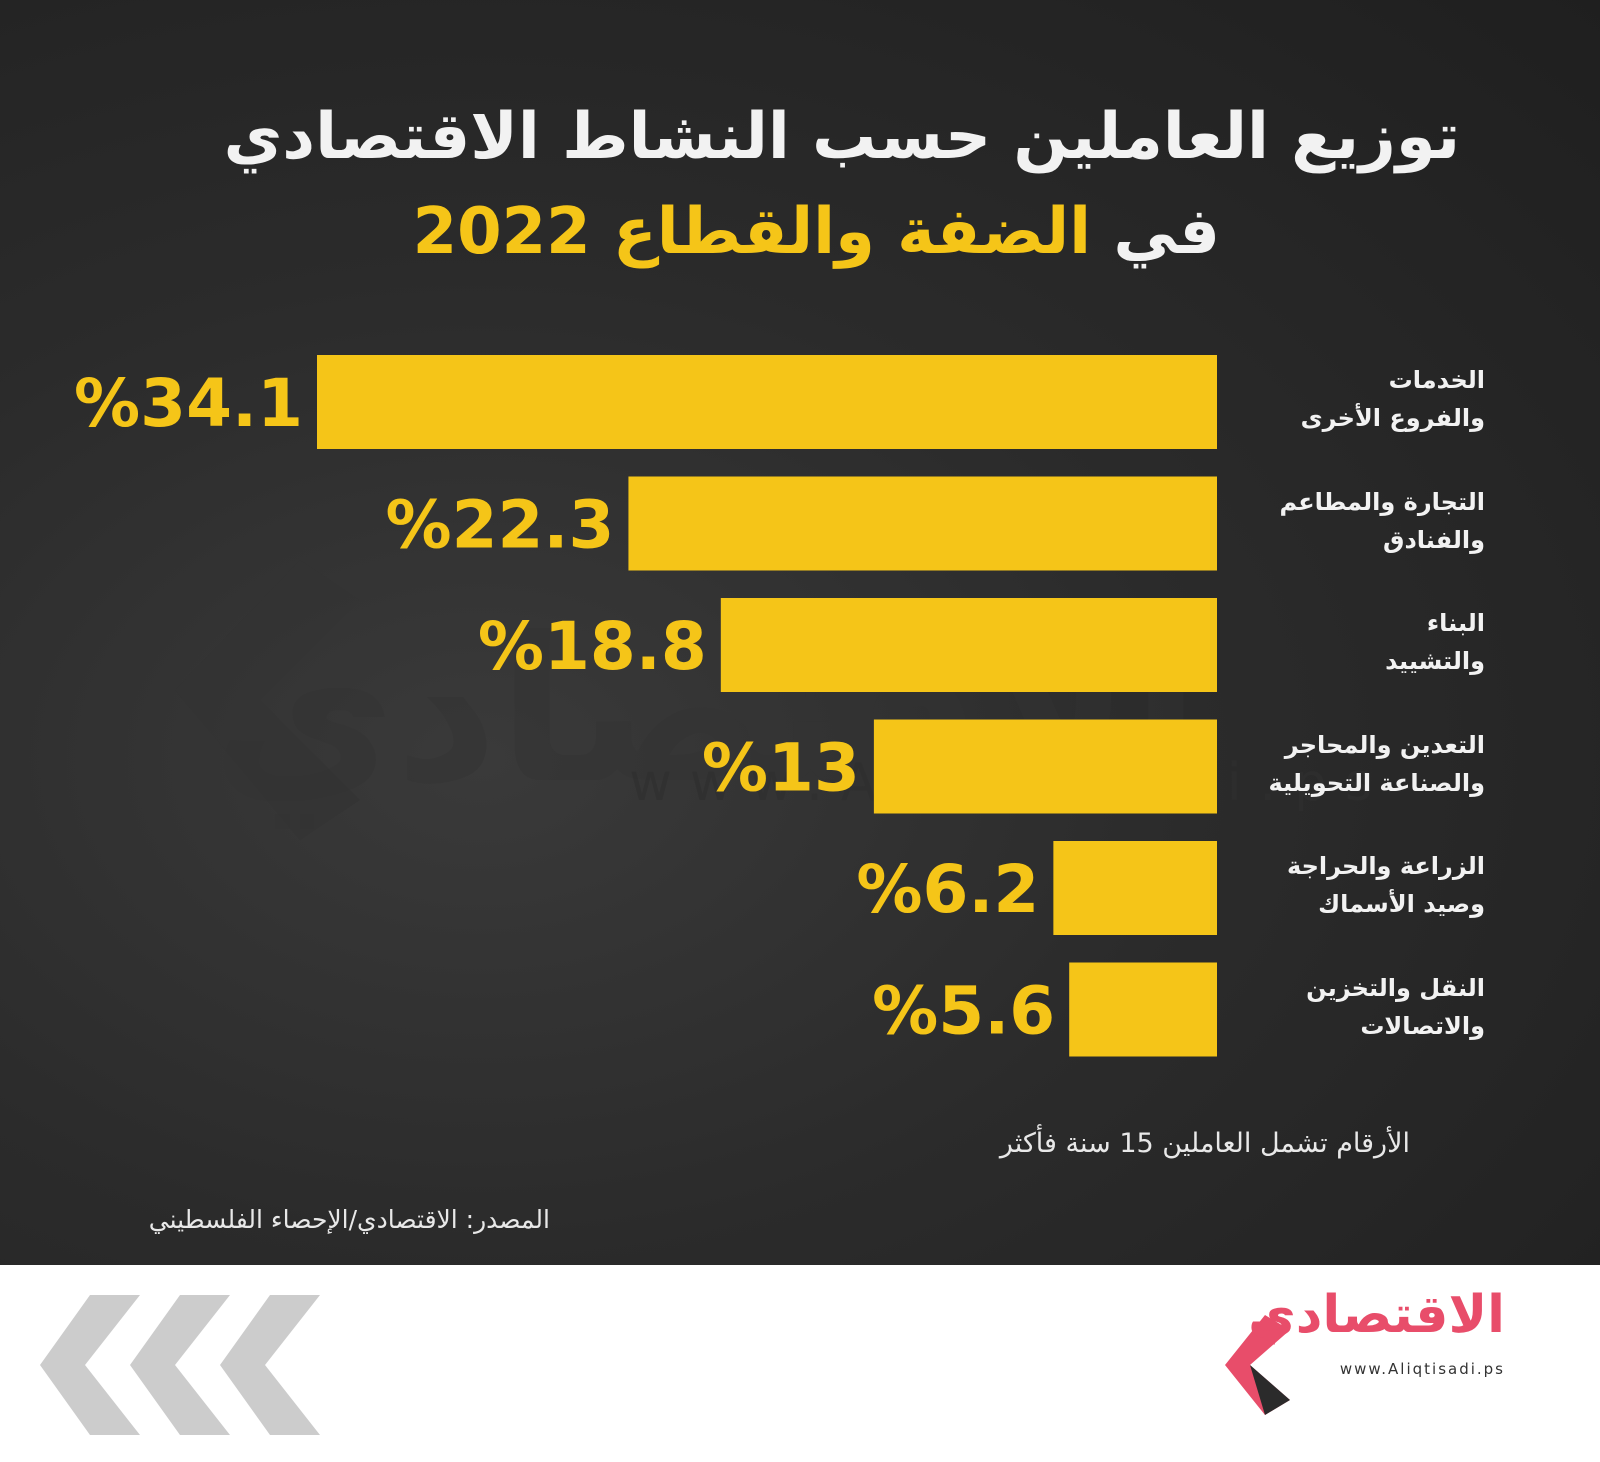 This screenshot has height=1462, width=1600. Describe the element at coordinates (1401, 904) in the screenshot. I see `category-label-line: وصيد الأسماك` at that location.